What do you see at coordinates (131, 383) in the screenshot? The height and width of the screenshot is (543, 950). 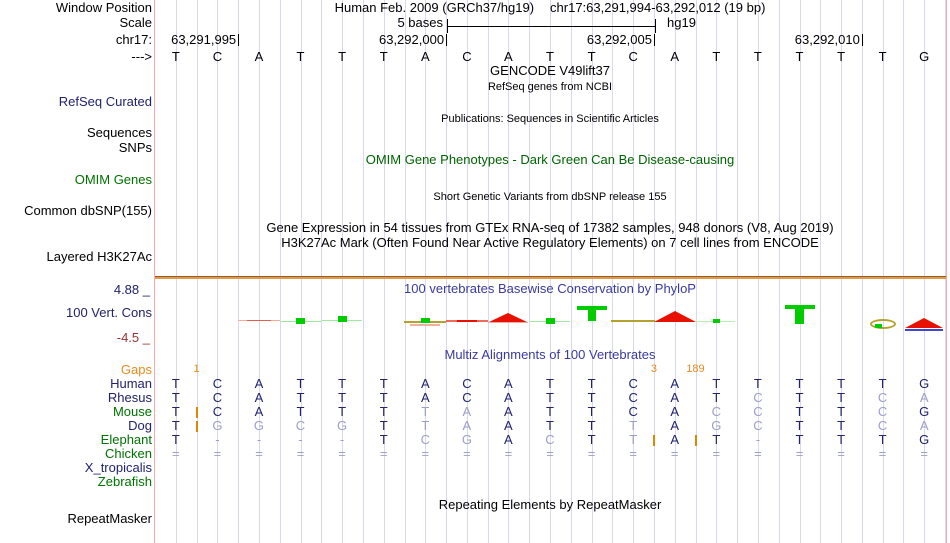 I see `species-label-human: Human` at bounding box center [131, 383].